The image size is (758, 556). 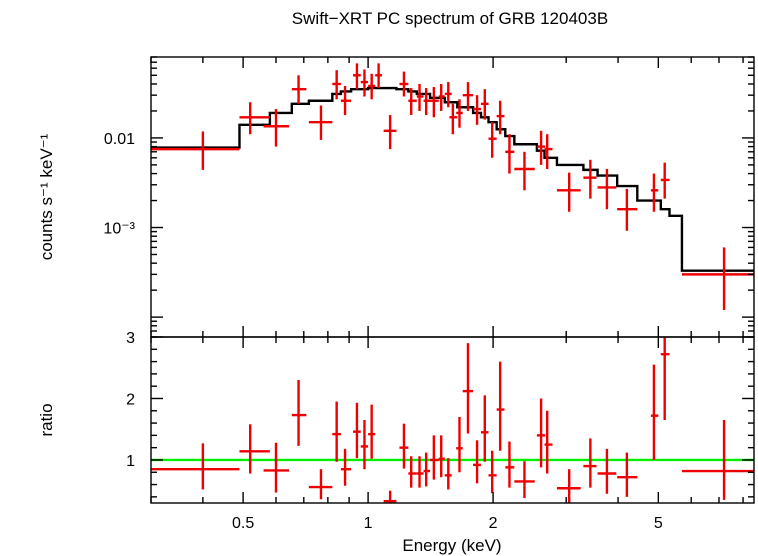 What do you see at coordinates (130, 399) in the screenshot?
I see `ratio-y-tick-label: 2` at bounding box center [130, 399].